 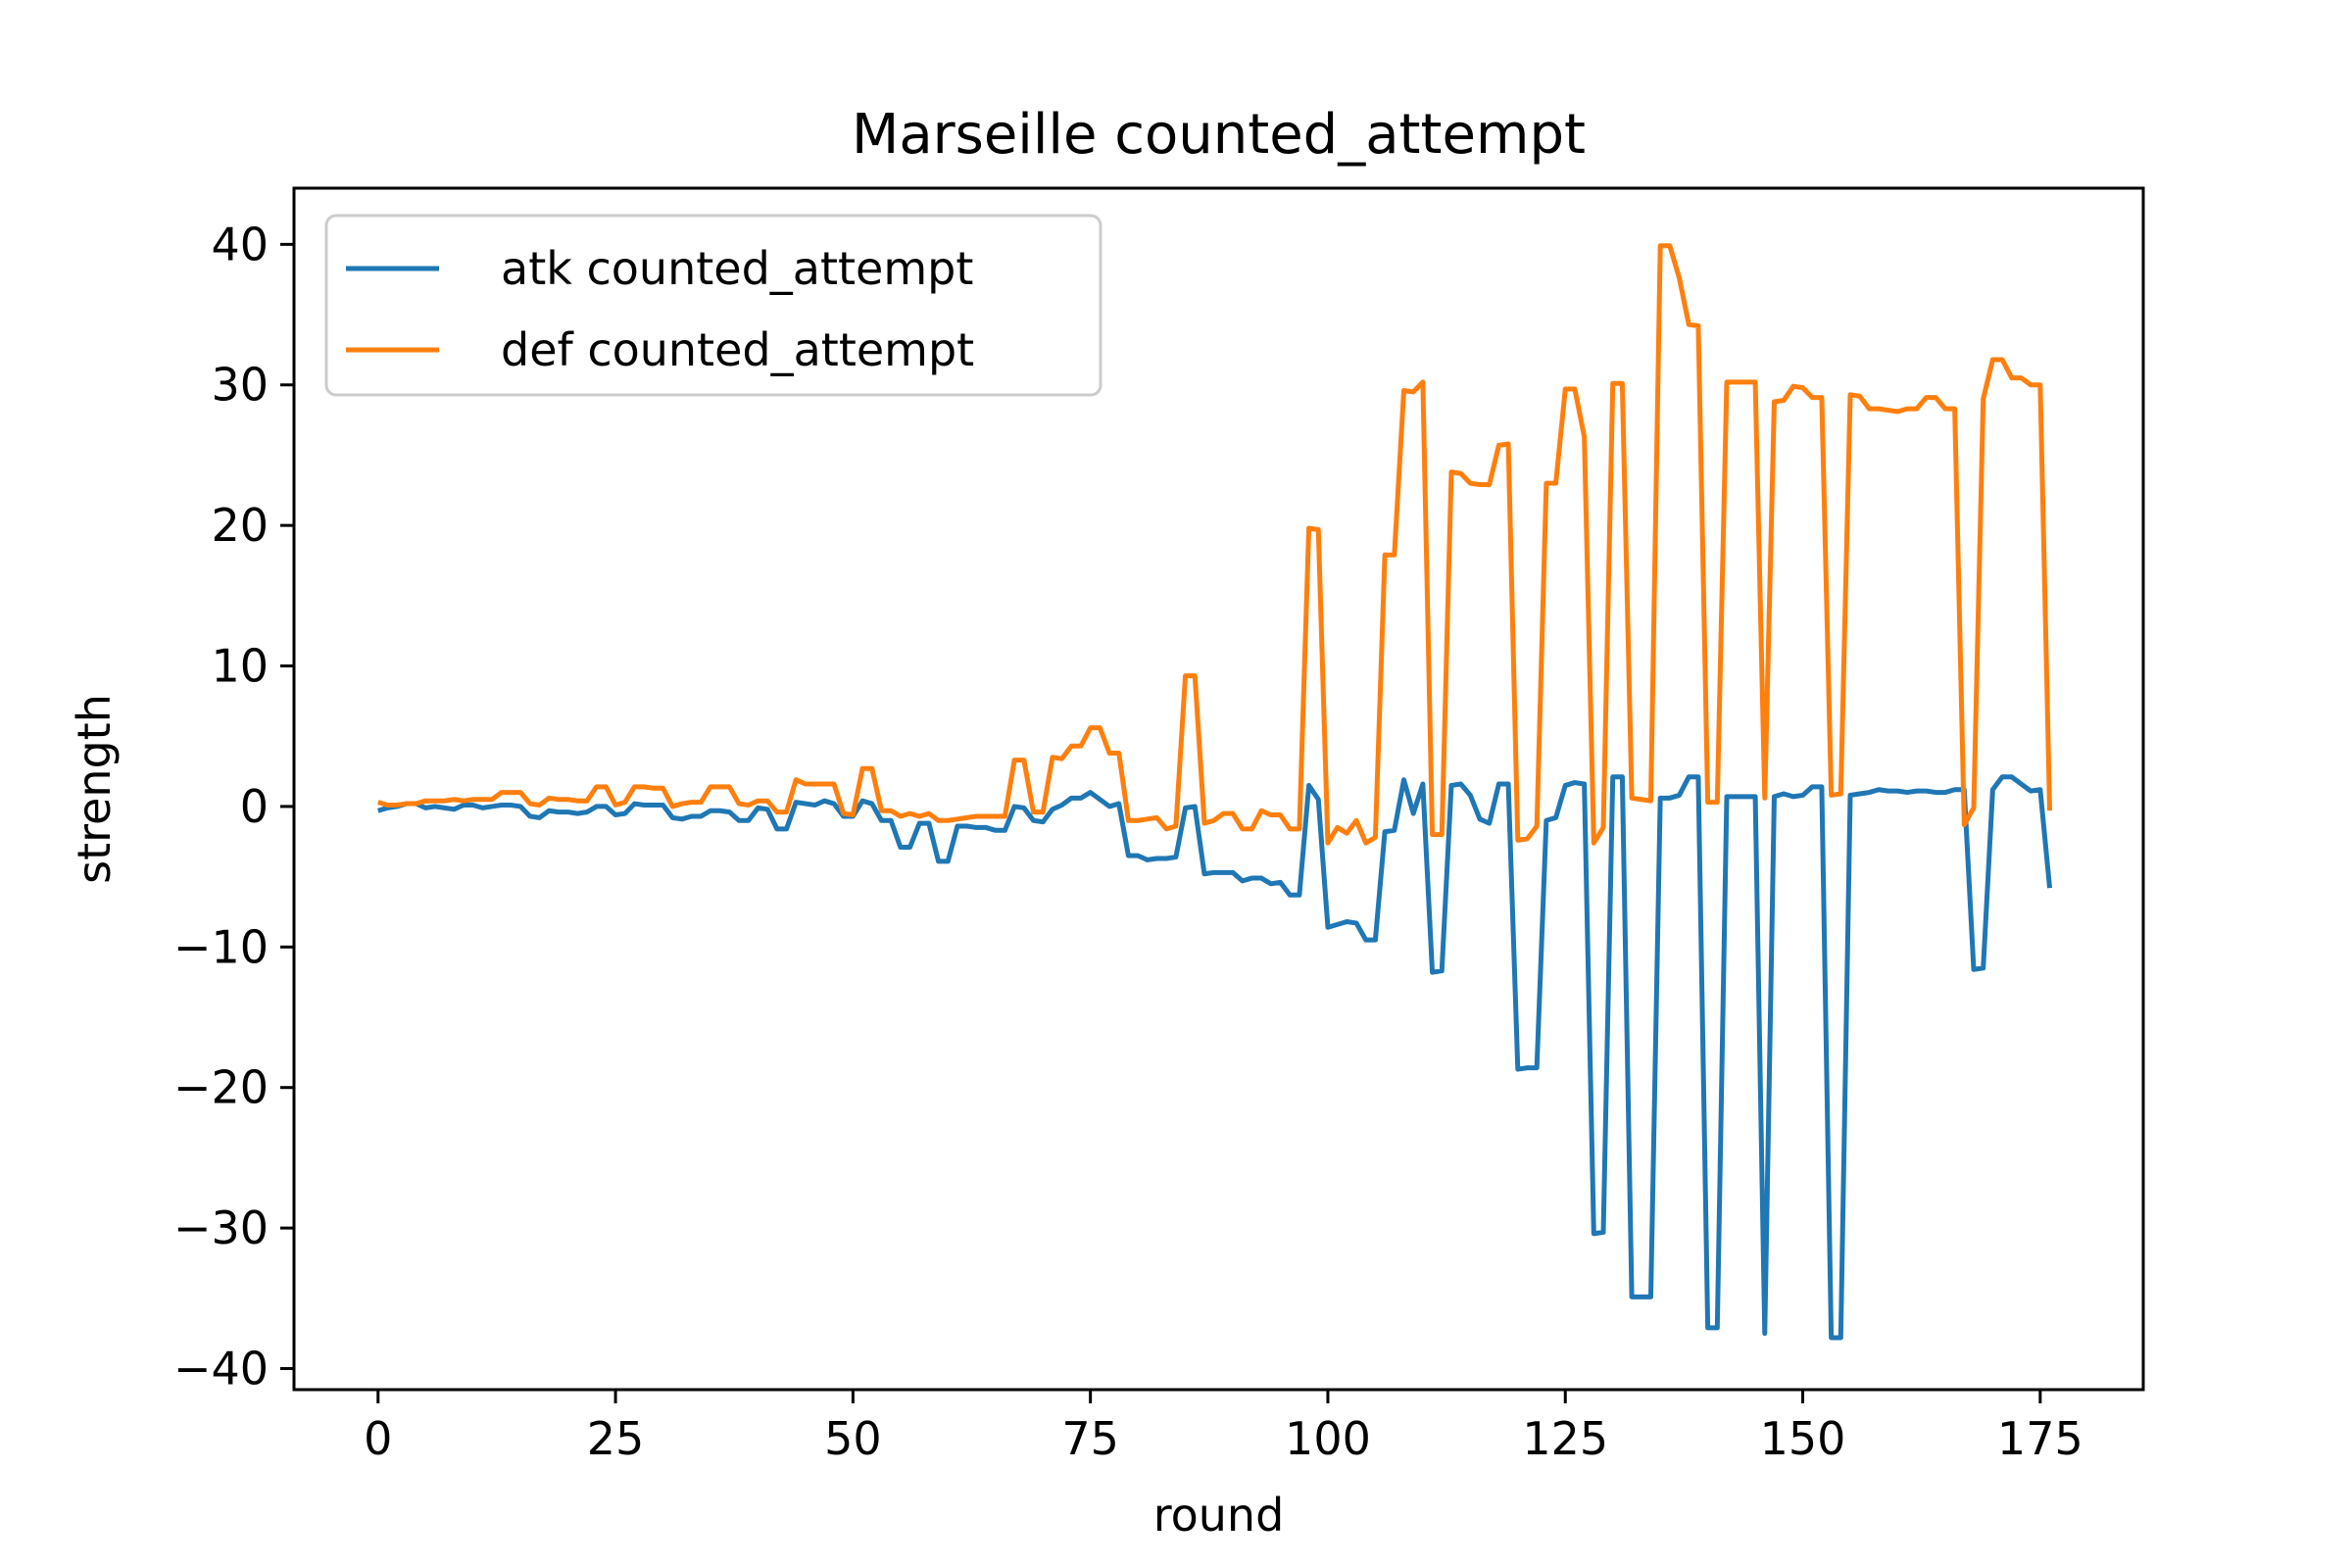 I want to click on y-tick-label: 20, so click(x=240, y=525).